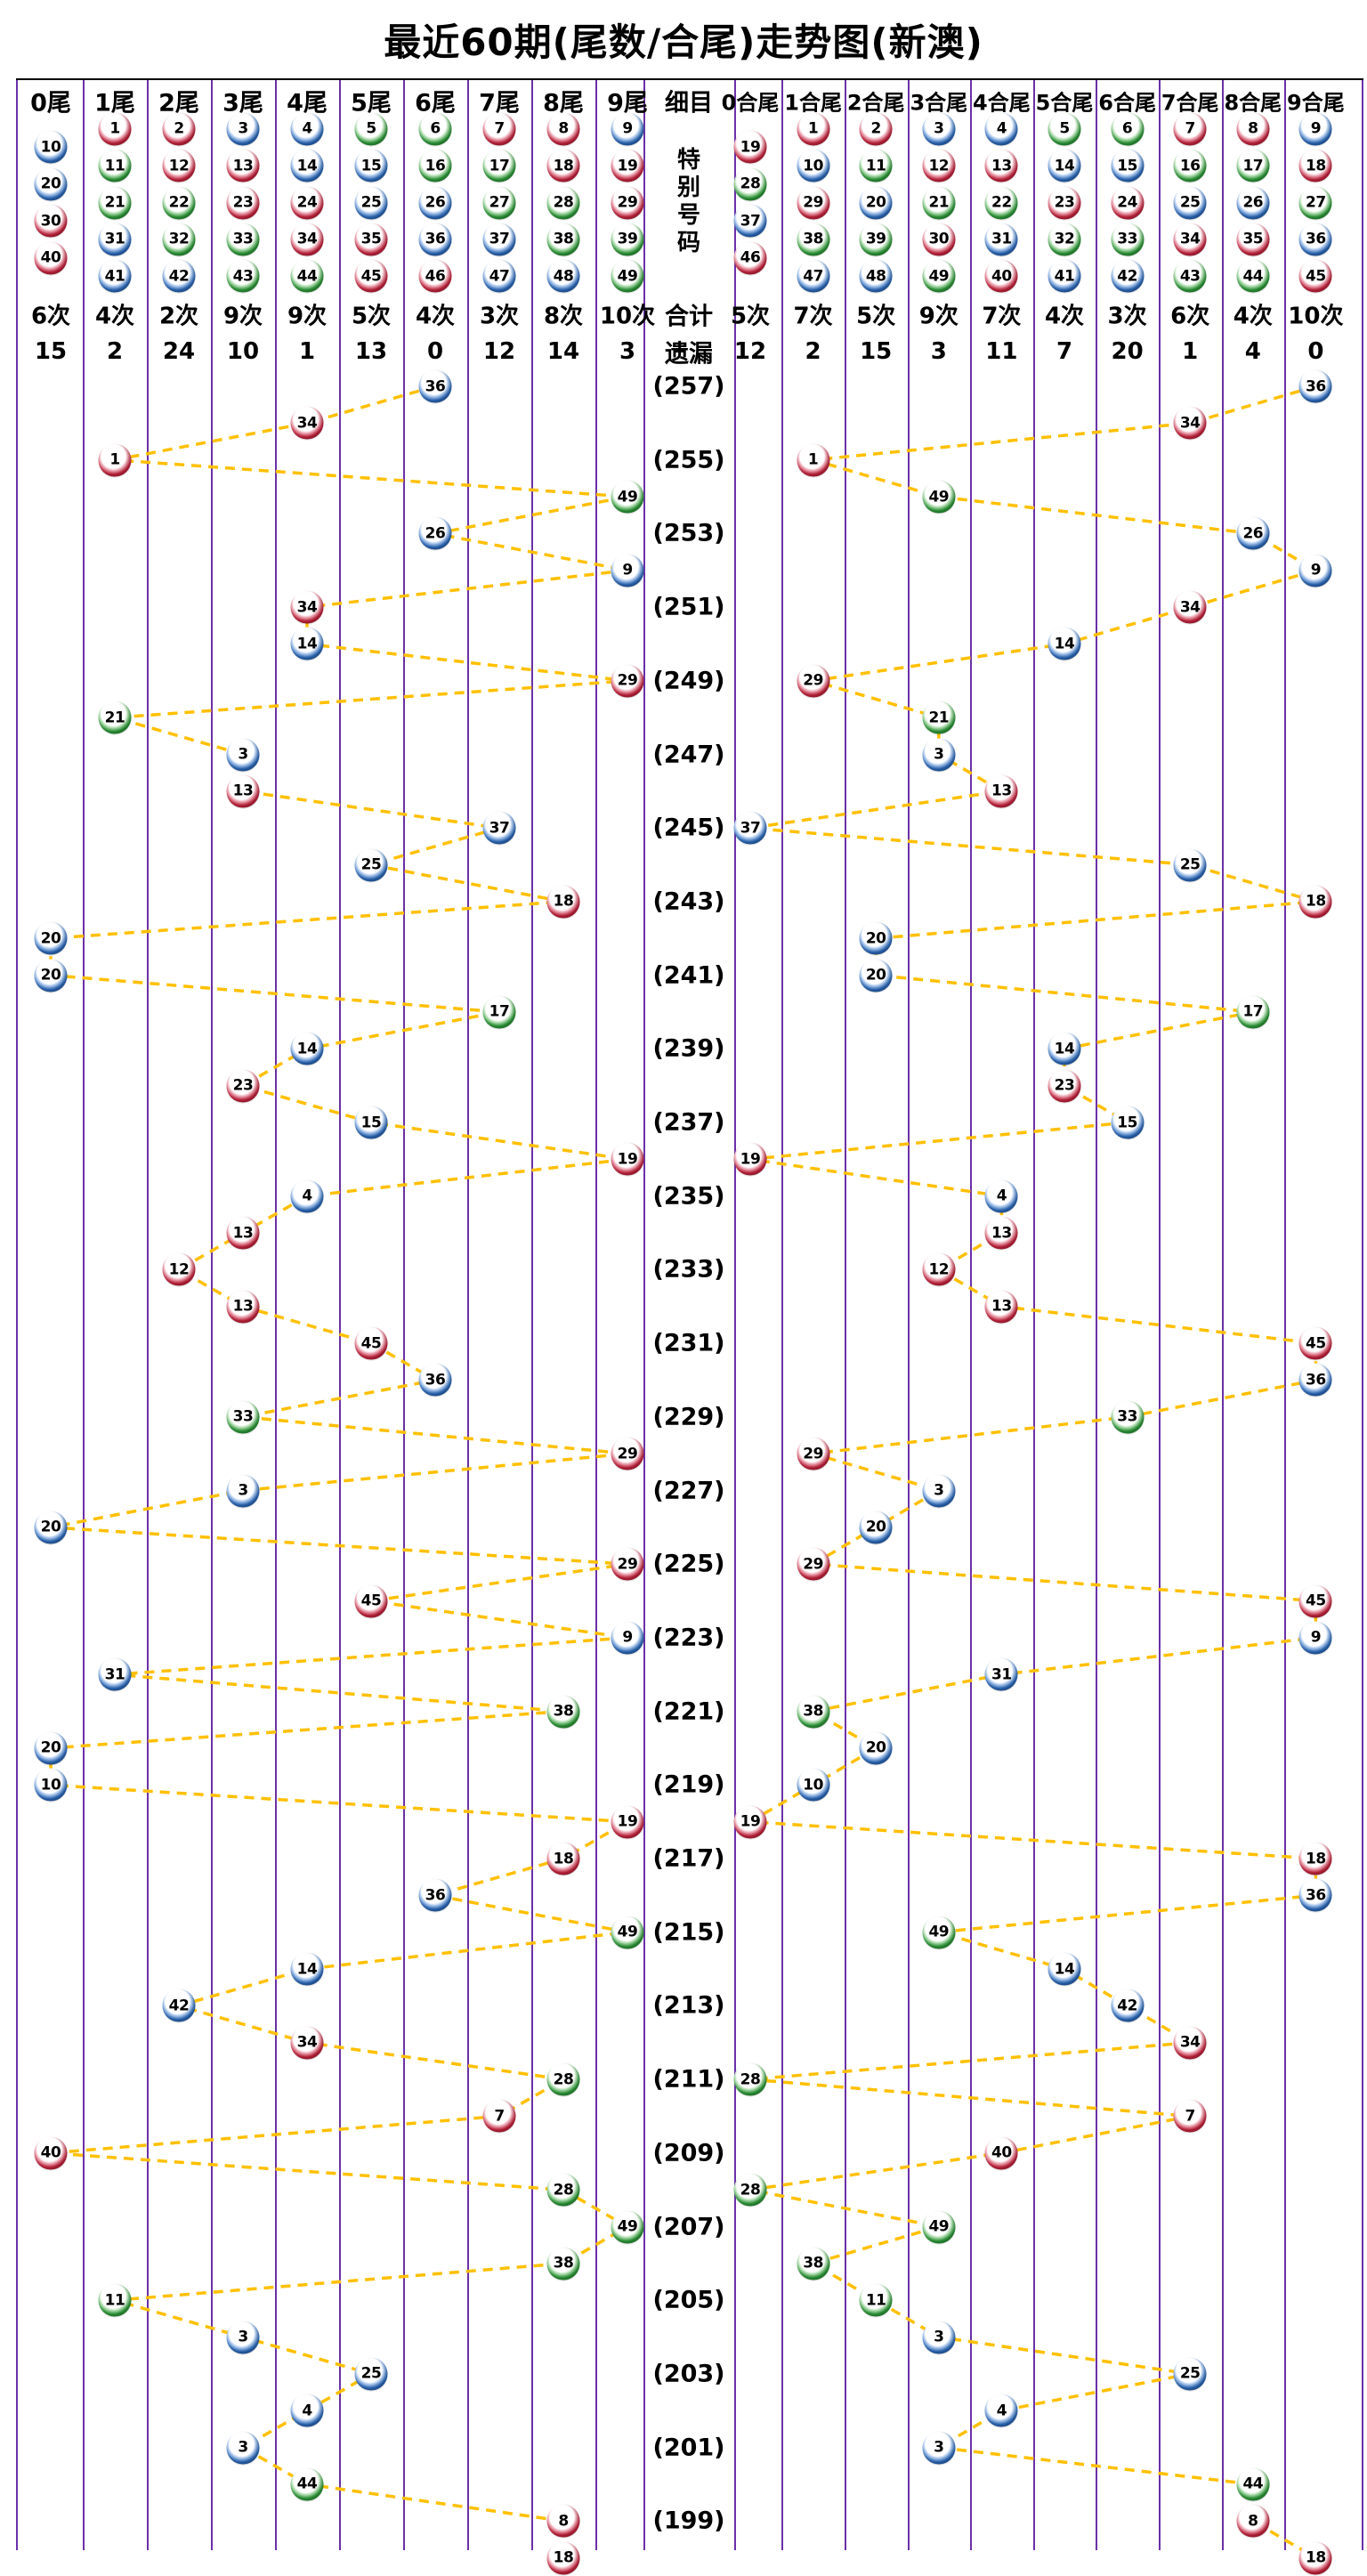 This screenshot has height=2576, width=1367. What do you see at coordinates (813, 103) in the screenshot?
I see `right-column-header-1: 1合尾` at bounding box center [813, 103].